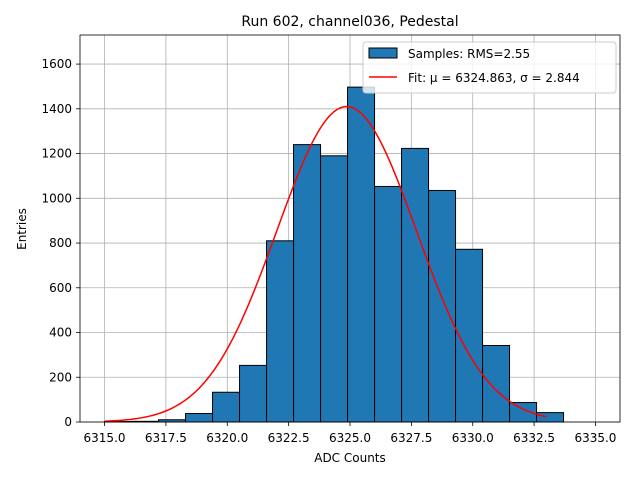  I want to click on x-tick-label: 6315.0, so click(105, 438).